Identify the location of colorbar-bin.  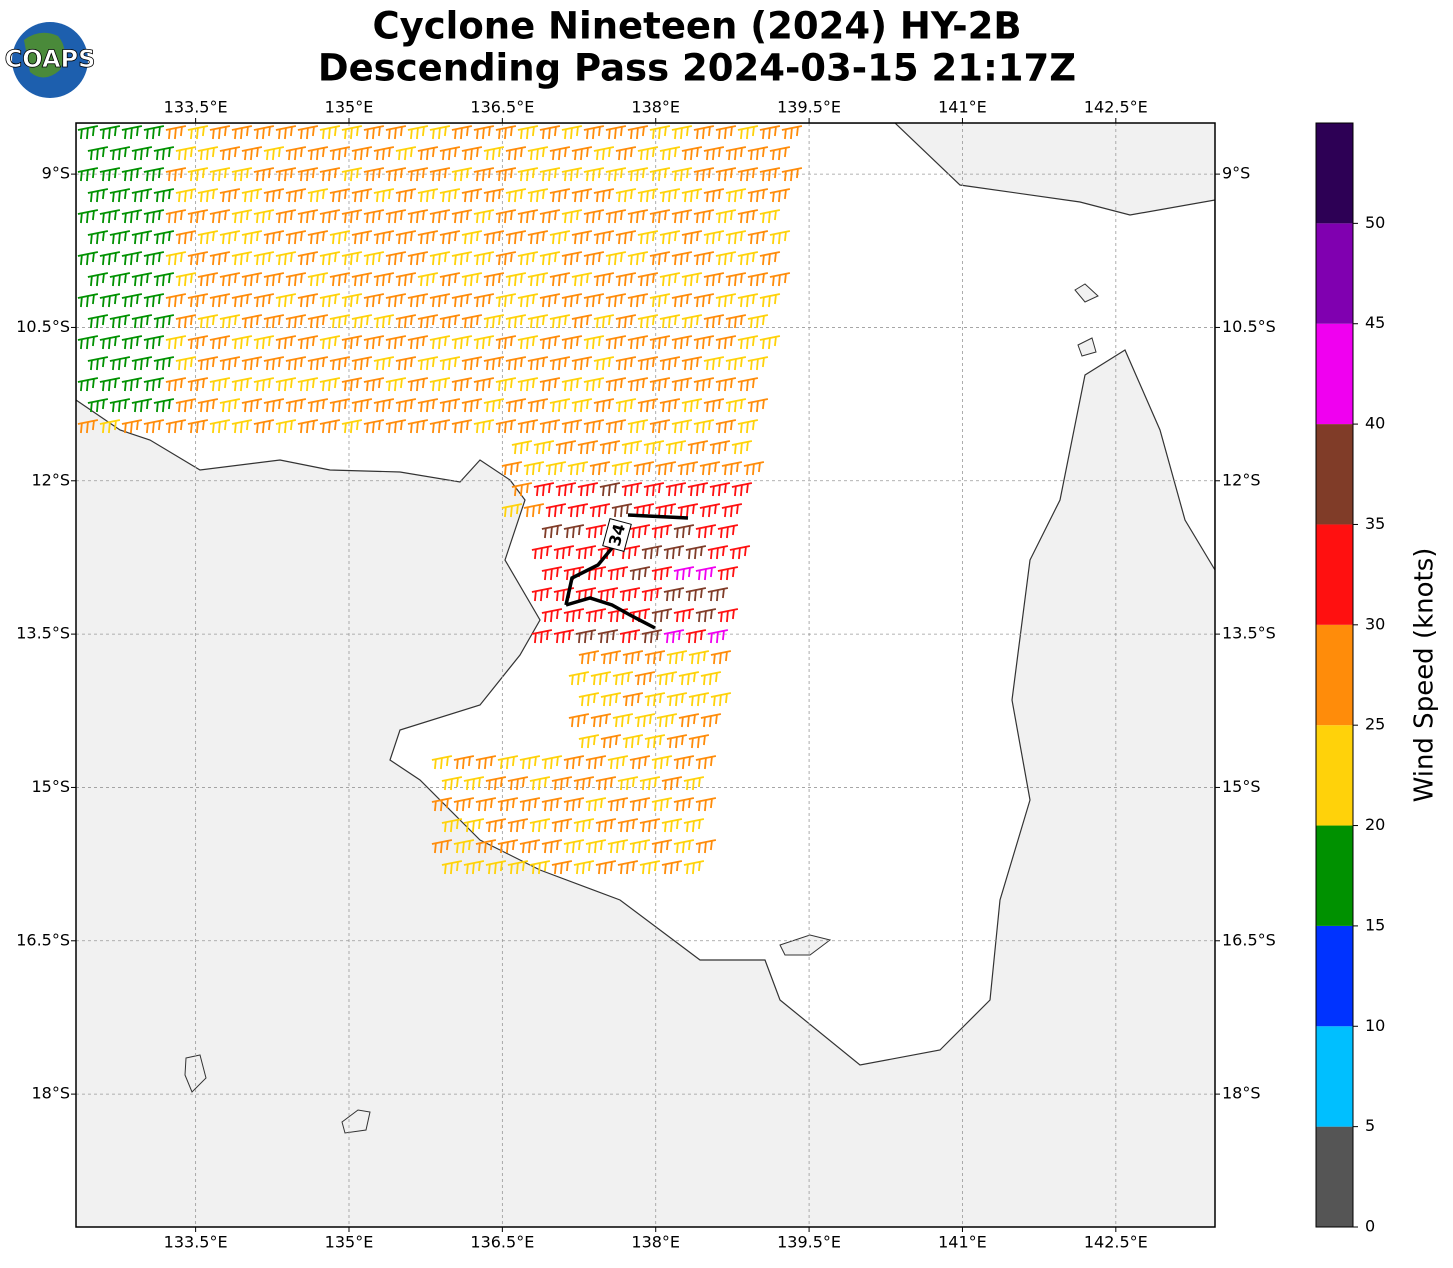
(1334, 775).